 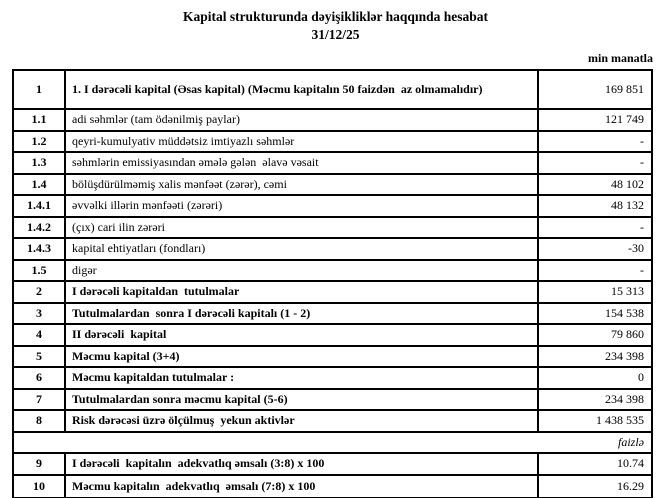 I want to click on row-value: 48 102, so click(x=627, y=183).